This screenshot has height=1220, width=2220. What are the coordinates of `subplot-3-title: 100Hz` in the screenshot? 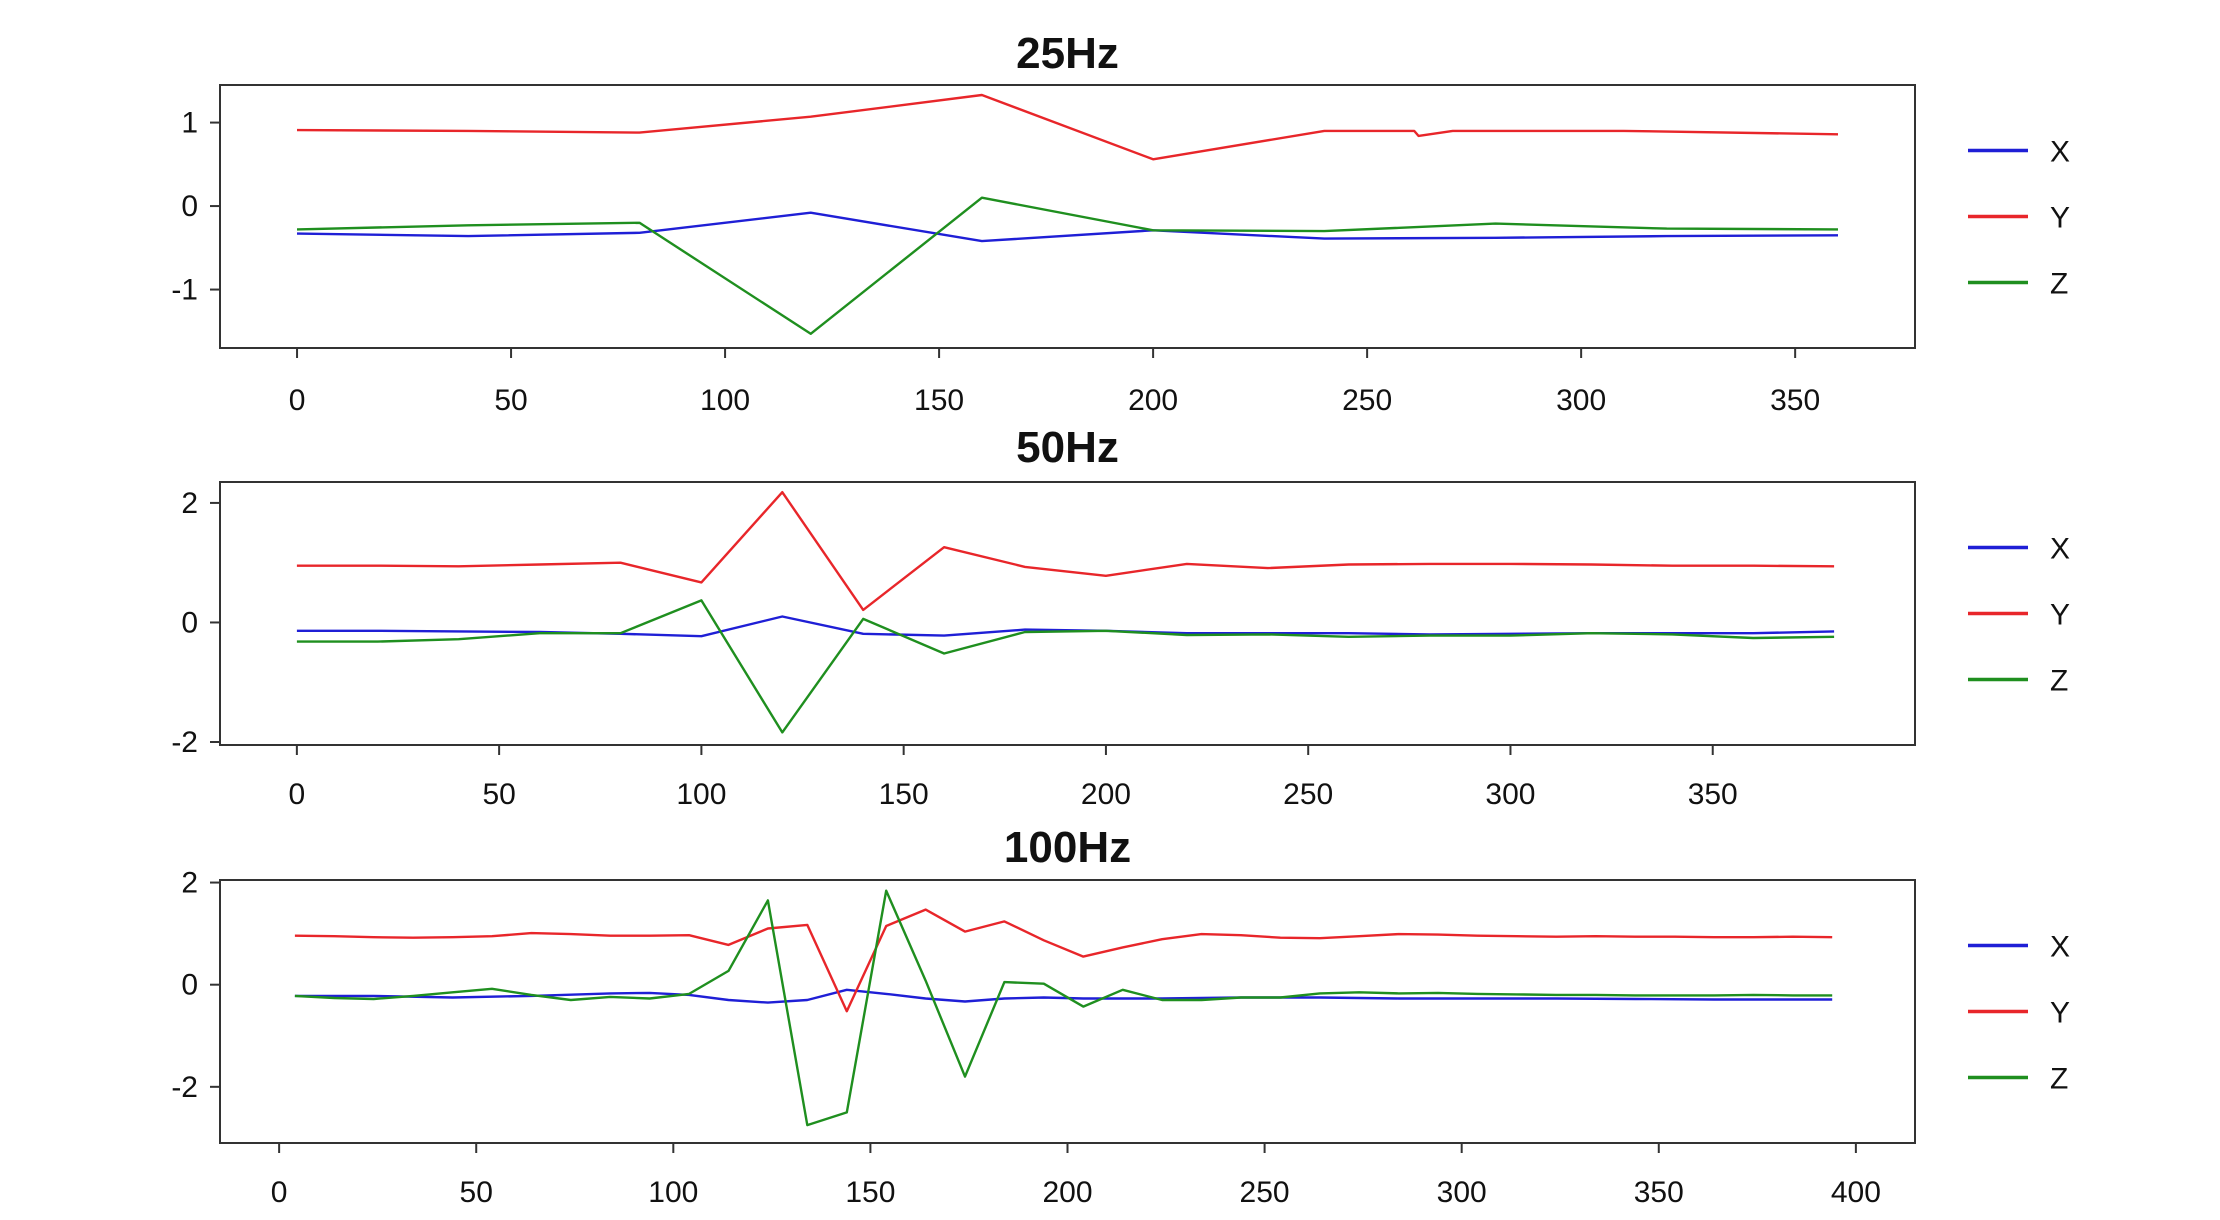 It's located at (1067, 847).